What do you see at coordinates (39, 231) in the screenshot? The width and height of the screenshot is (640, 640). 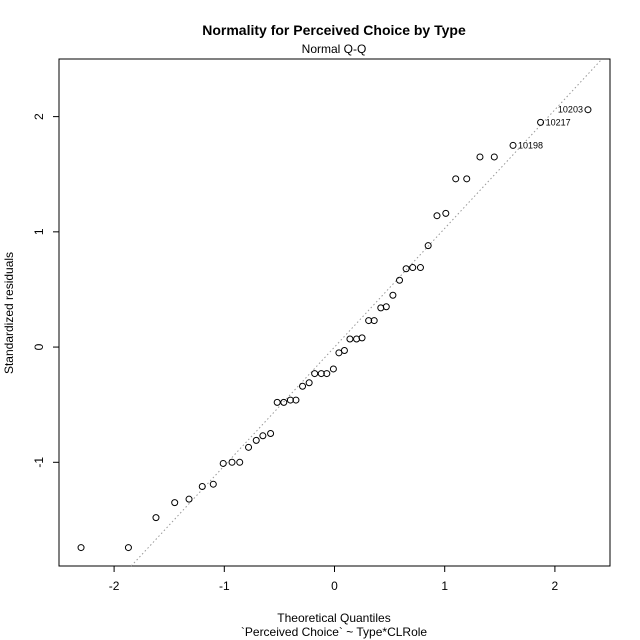 I see `y-tick-label: 1` at bounding box center [39, 231].